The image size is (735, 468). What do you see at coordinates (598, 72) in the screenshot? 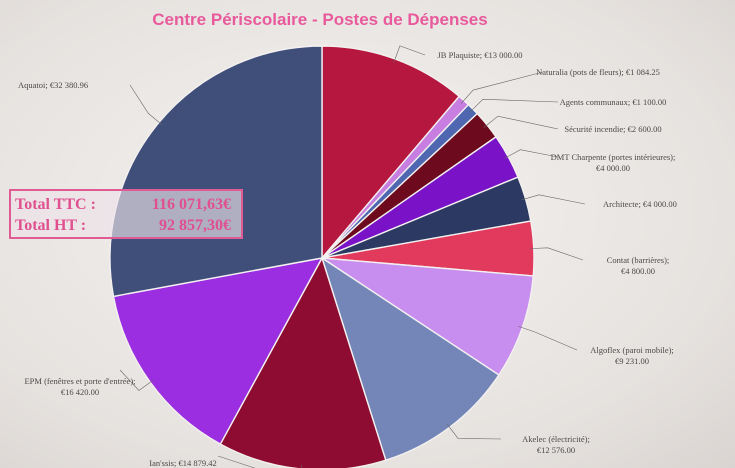
I see `slice-label-2: Naturalia (pots de fleurs); €1 084.25` at bounding box center [598, 72].